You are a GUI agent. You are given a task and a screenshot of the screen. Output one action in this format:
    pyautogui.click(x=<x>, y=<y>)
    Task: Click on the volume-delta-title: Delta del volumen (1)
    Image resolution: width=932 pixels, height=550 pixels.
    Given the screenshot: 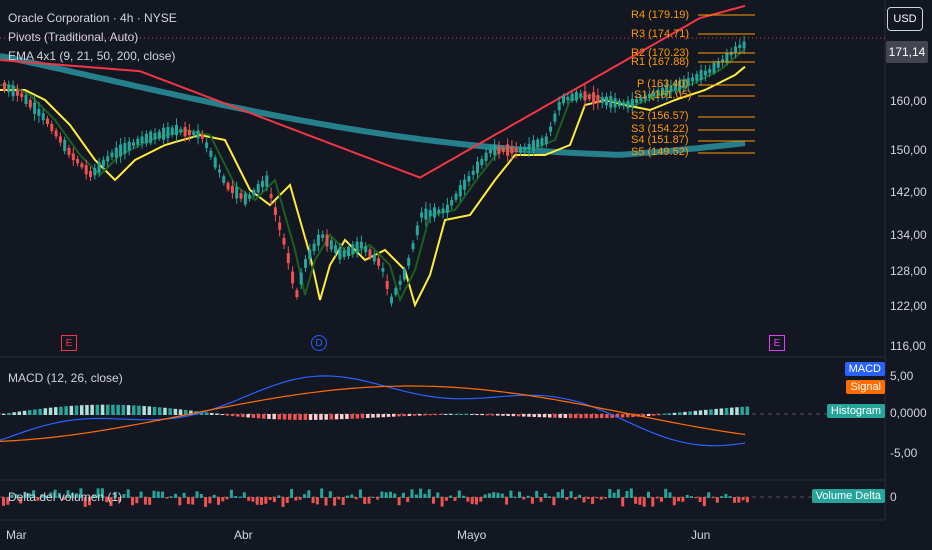 What is the action you would take?
    pyautogui.click(x=65, y=497)
    